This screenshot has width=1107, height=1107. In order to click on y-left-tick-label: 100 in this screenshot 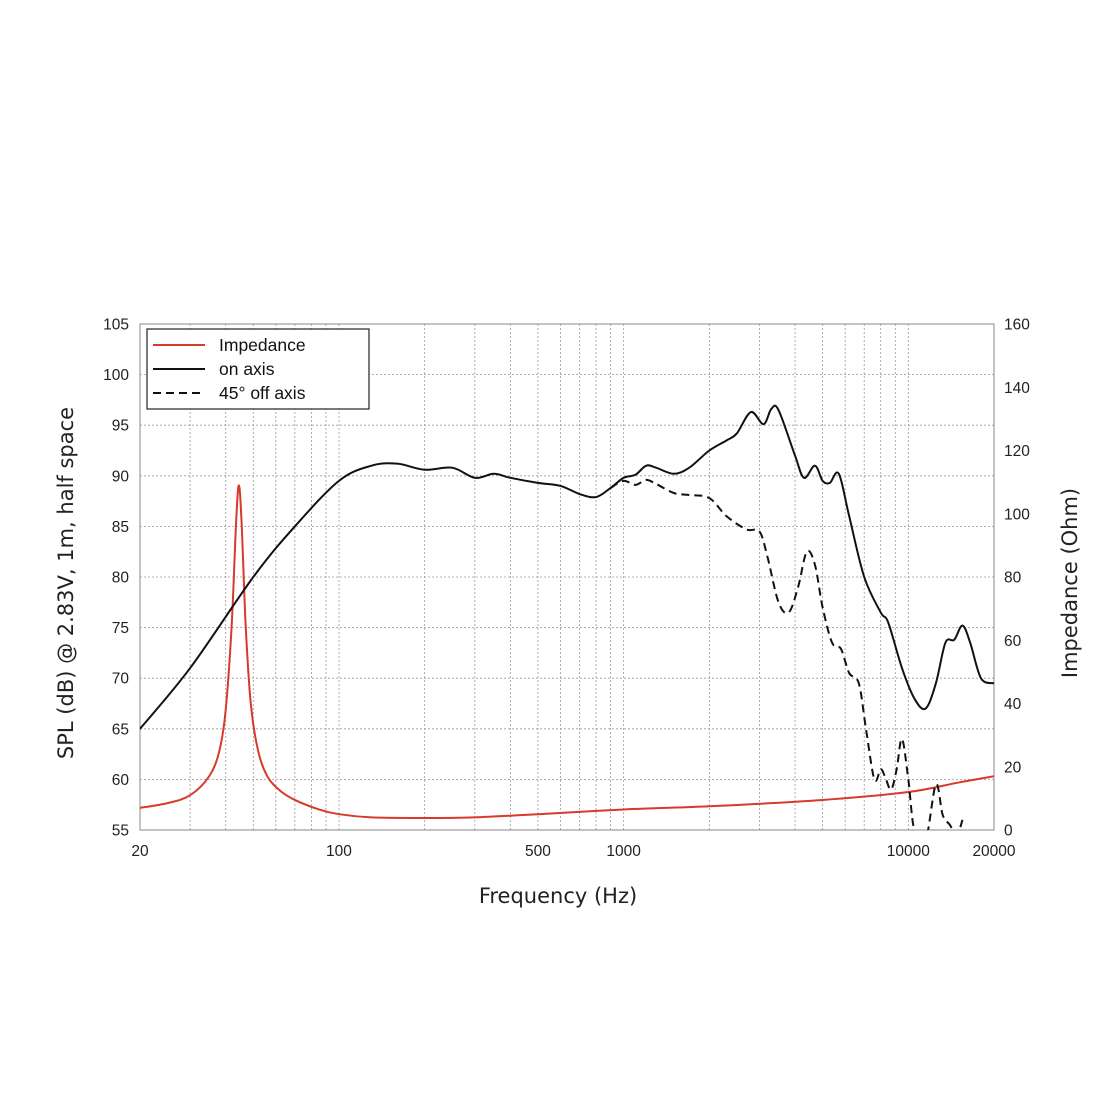, I will do `click(116, 375)`.